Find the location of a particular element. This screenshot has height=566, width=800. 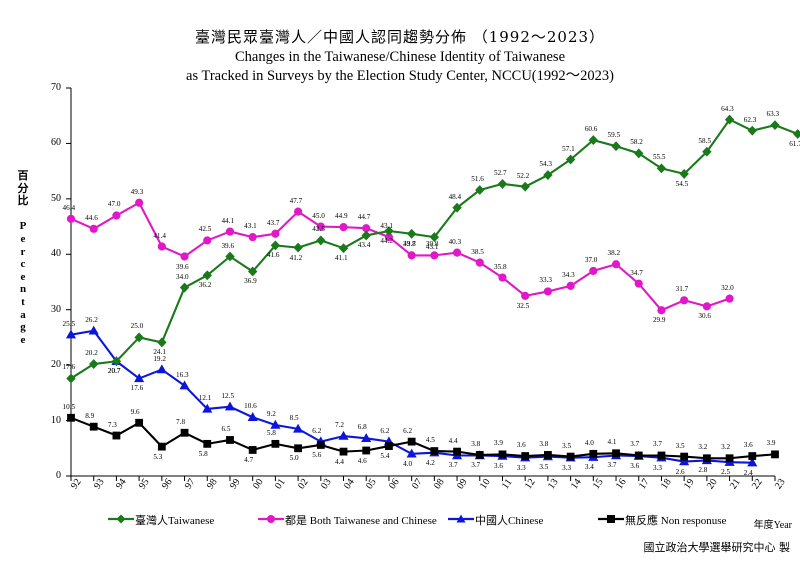

data-label-nonresponse: 6.5 is located at coordinates (226, 428).